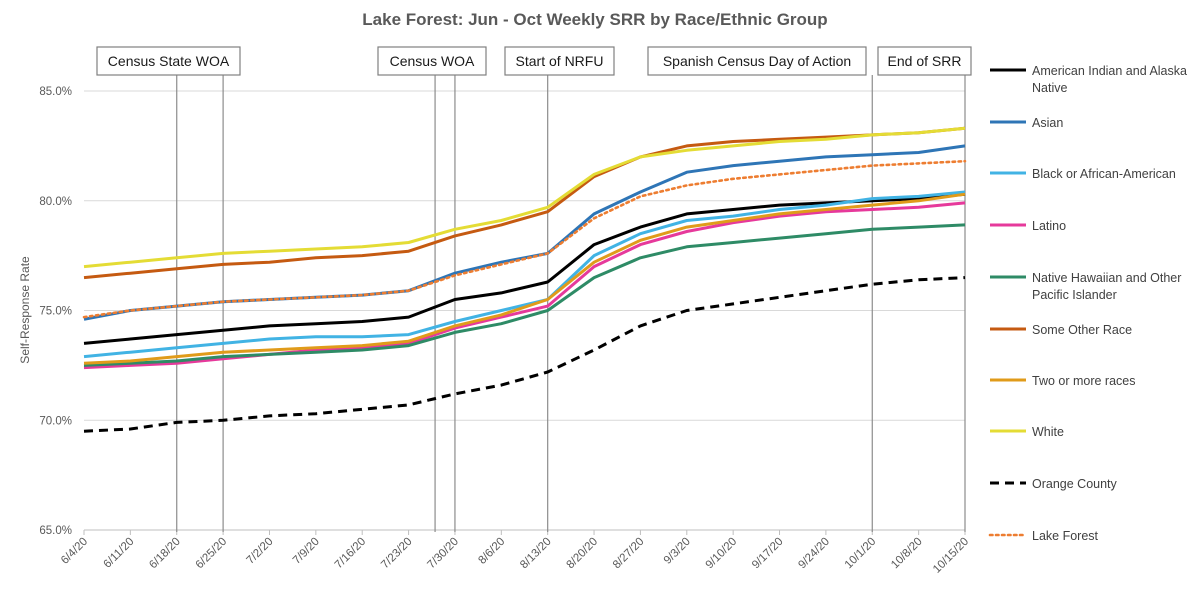 The image size is (1192, 593). Describe the element at coordinates (55, 531) in the screenshot. I see `y-tick-label: 65.0%` at that location.